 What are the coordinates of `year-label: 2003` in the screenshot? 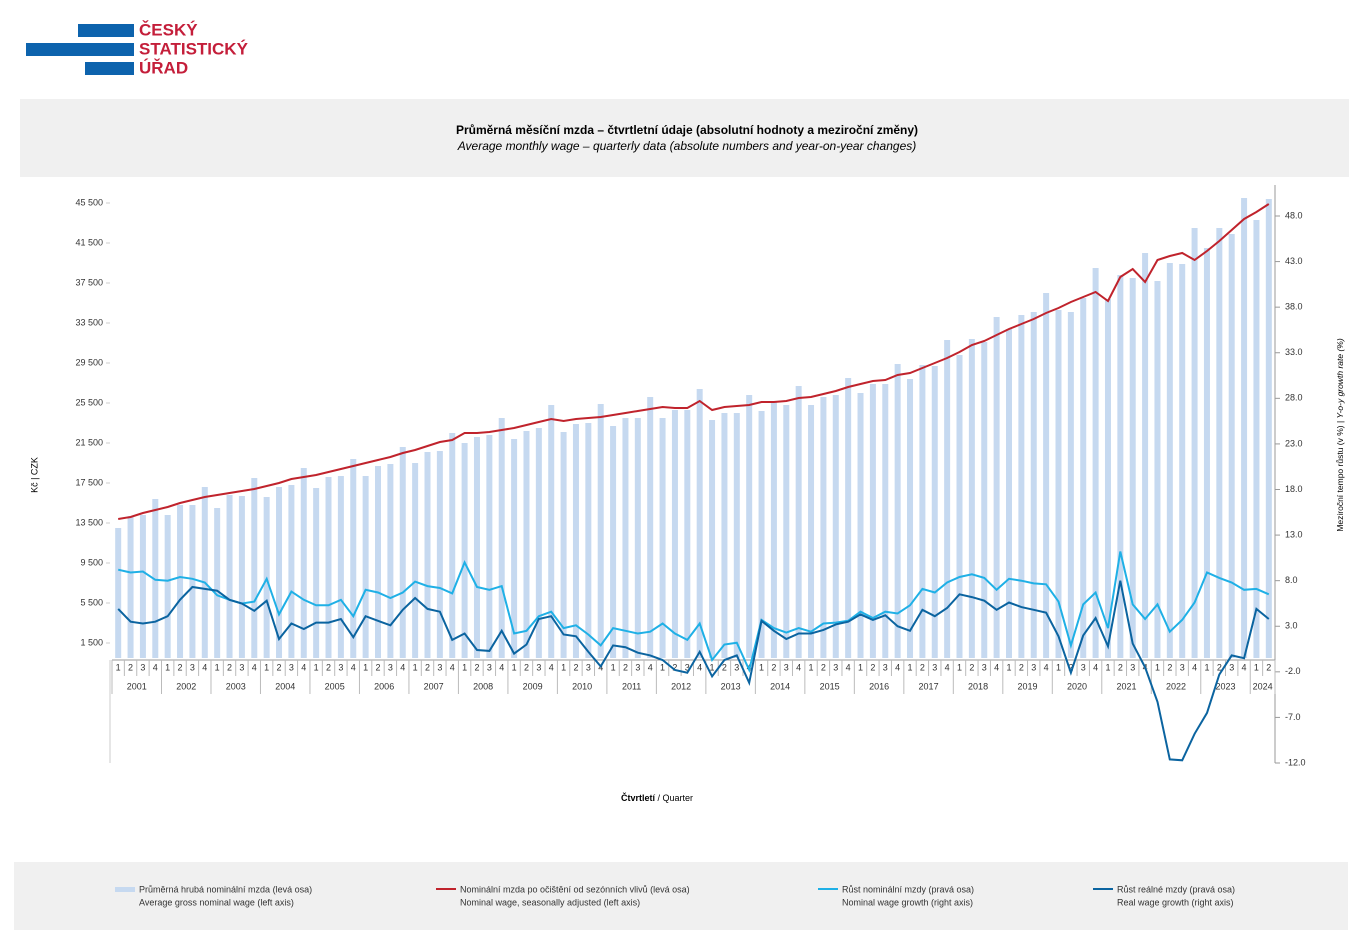 It's located at (236, 686).